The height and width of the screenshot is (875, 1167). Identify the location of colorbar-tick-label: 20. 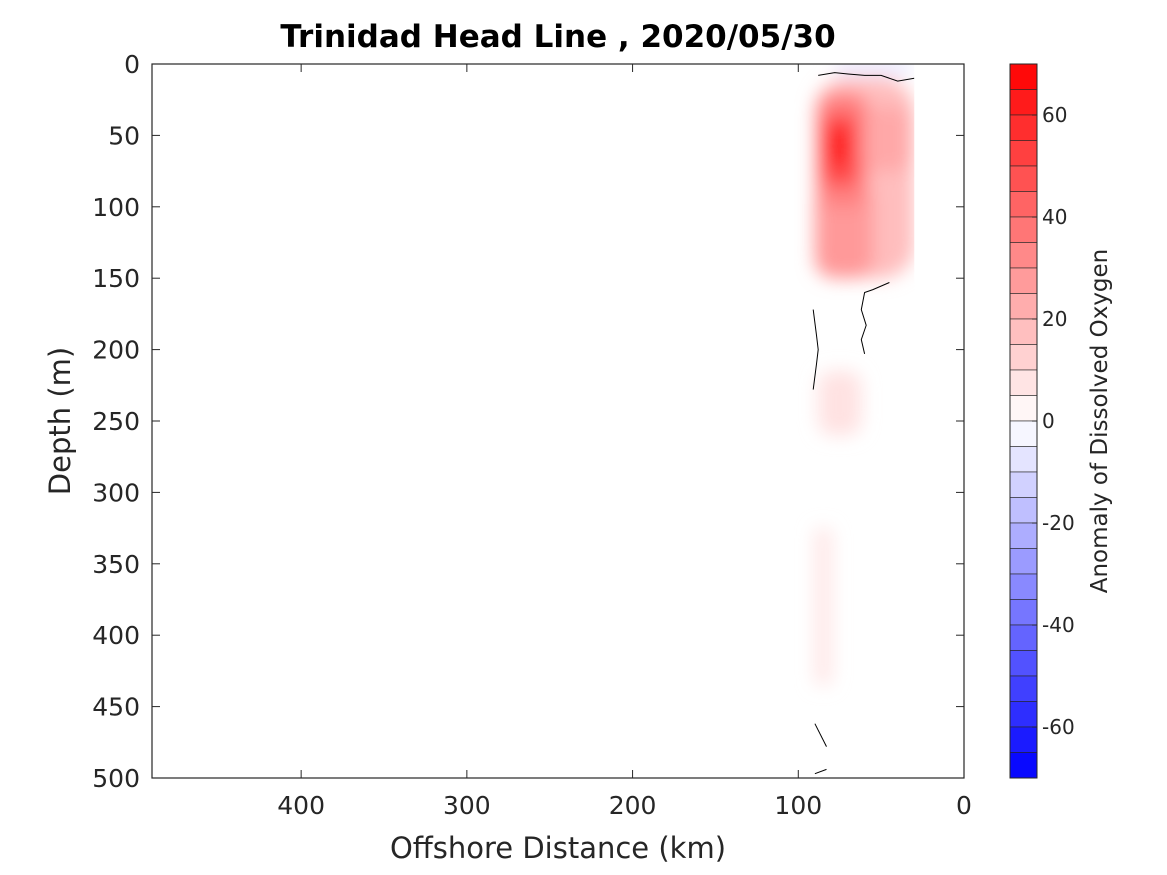
(1054, 319).